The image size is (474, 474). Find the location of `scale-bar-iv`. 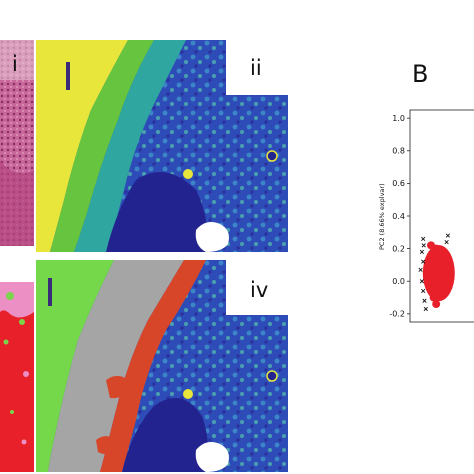

scale-bar-iv is located at coordinates (50, 292).